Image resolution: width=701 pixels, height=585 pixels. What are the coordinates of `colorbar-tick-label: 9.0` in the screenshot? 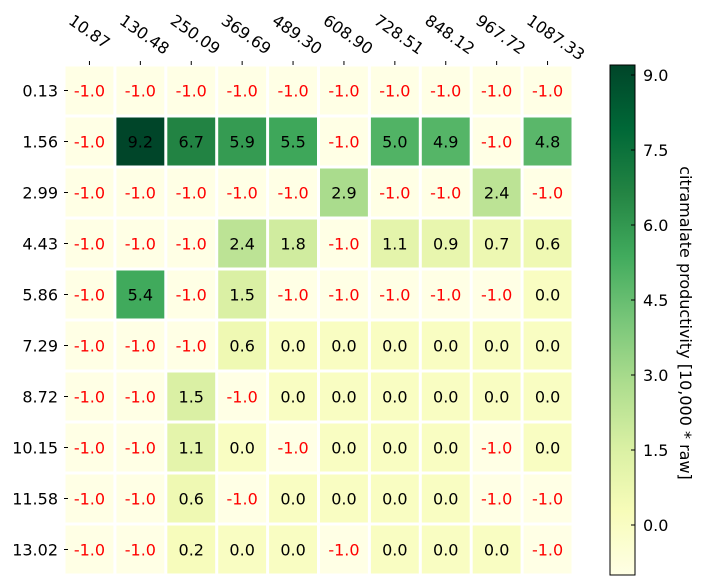 It's located at (655, 75).